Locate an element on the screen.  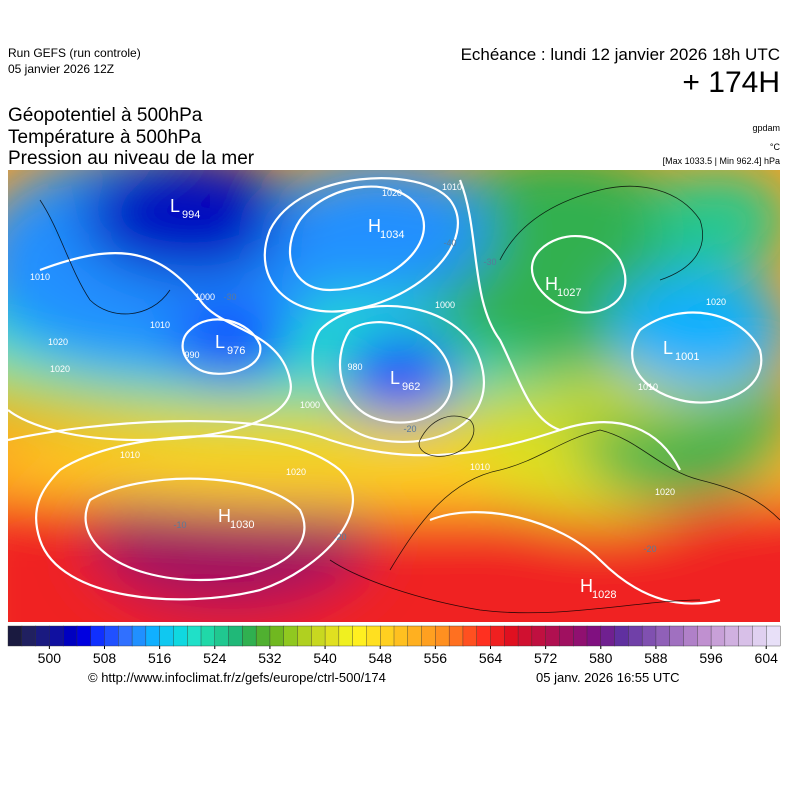
generated-time: 05 janv. 2026 16:55 UTC is located at coordinates (608, 677).